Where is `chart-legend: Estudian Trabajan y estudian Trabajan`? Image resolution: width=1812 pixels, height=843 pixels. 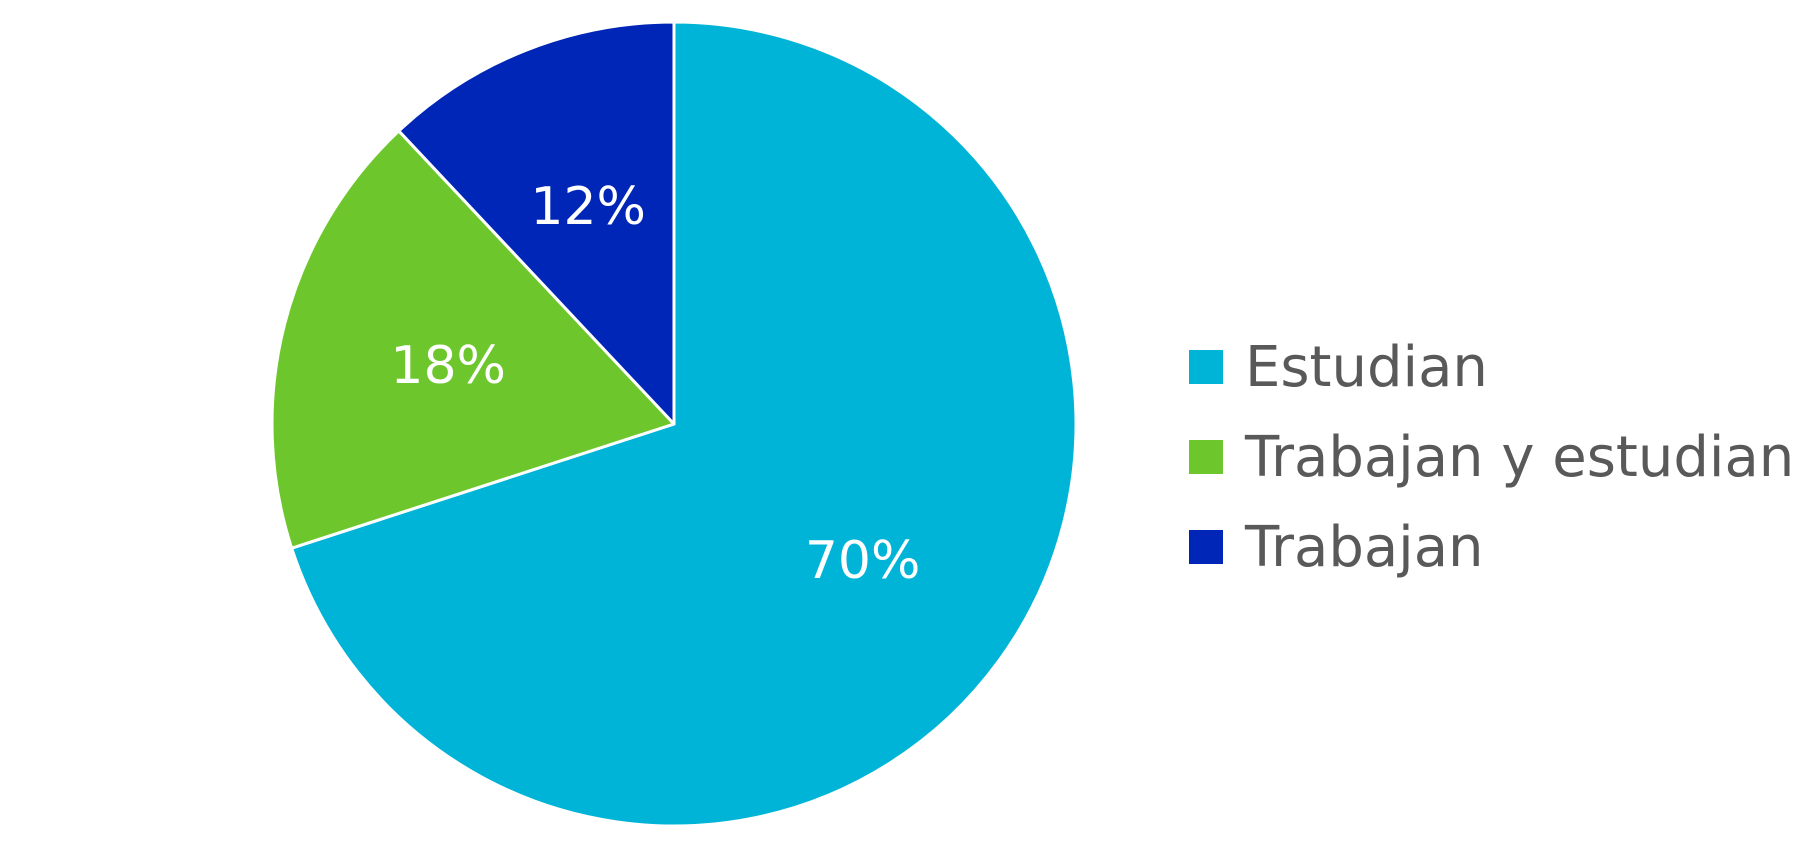 chart-legend: Estudian Trabajan y estudian Trabajan is located at coordinates (1491, 457).